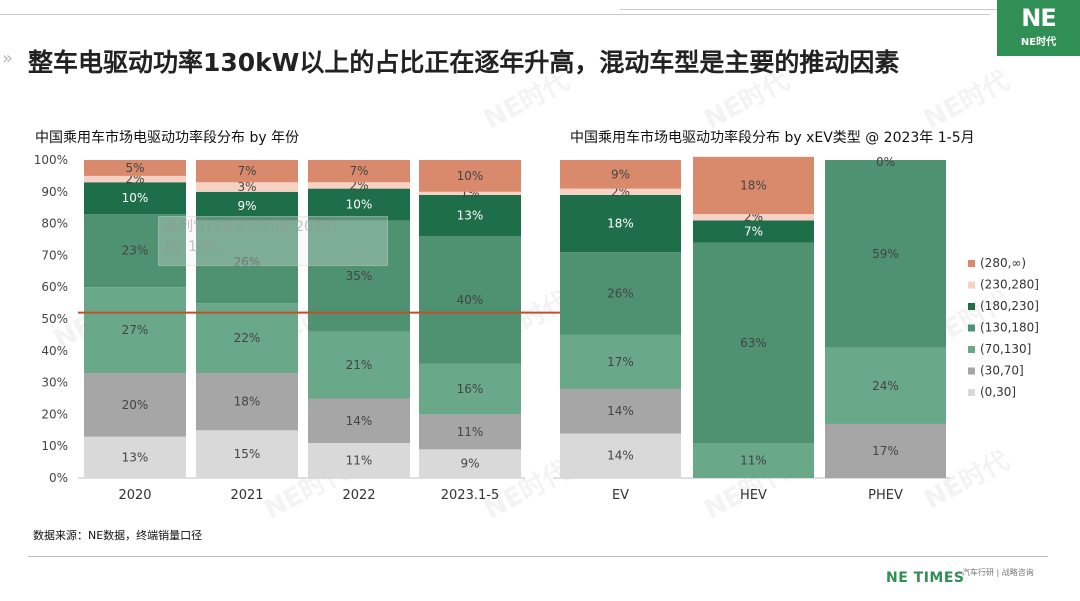 This screenshot has width=1080, height=601. I want to click on left-data-label: 11%, so click(470, 432).